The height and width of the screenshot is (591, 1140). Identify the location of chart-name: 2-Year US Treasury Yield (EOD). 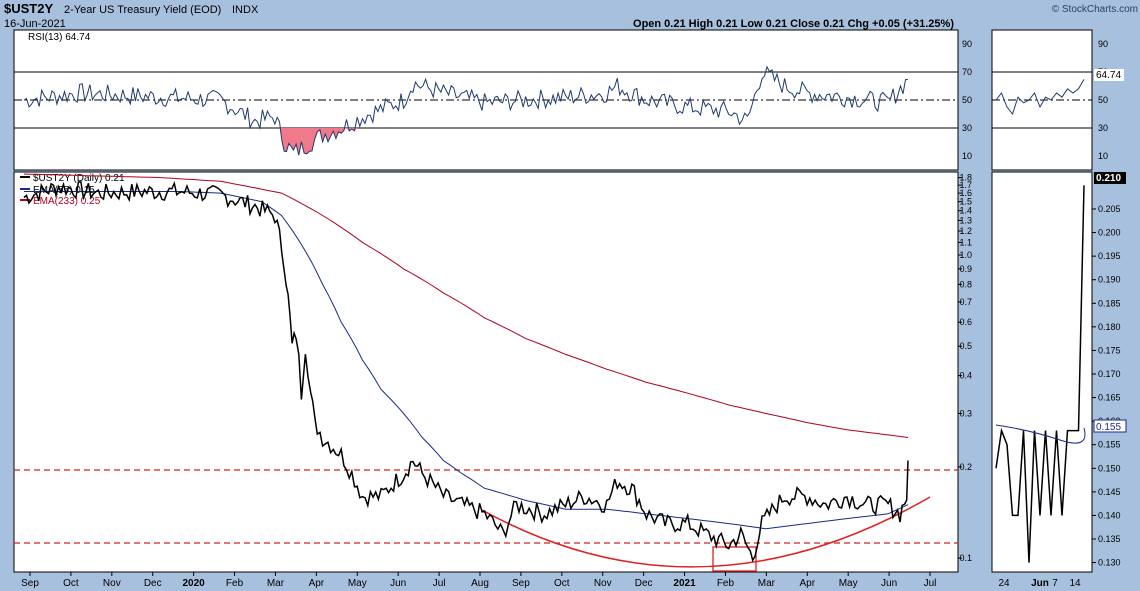
(142, 10).